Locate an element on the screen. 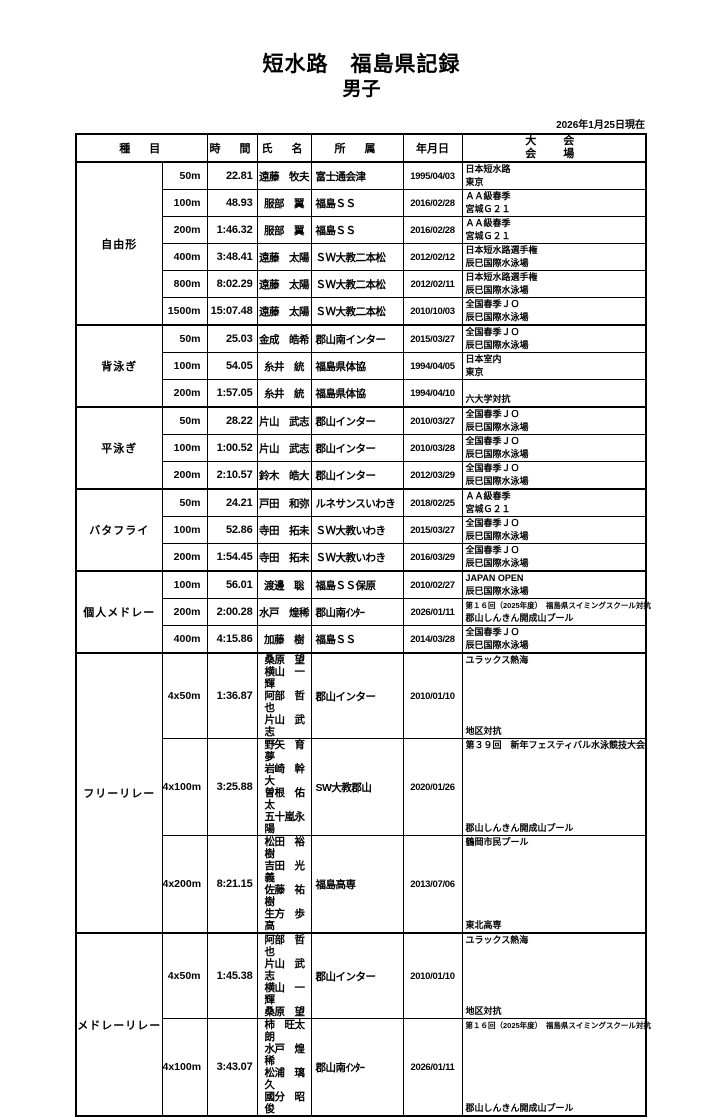 The image size is (723, 1117). swimmer-name: 鈴木 皓大 is located at coordinates (284, 475).